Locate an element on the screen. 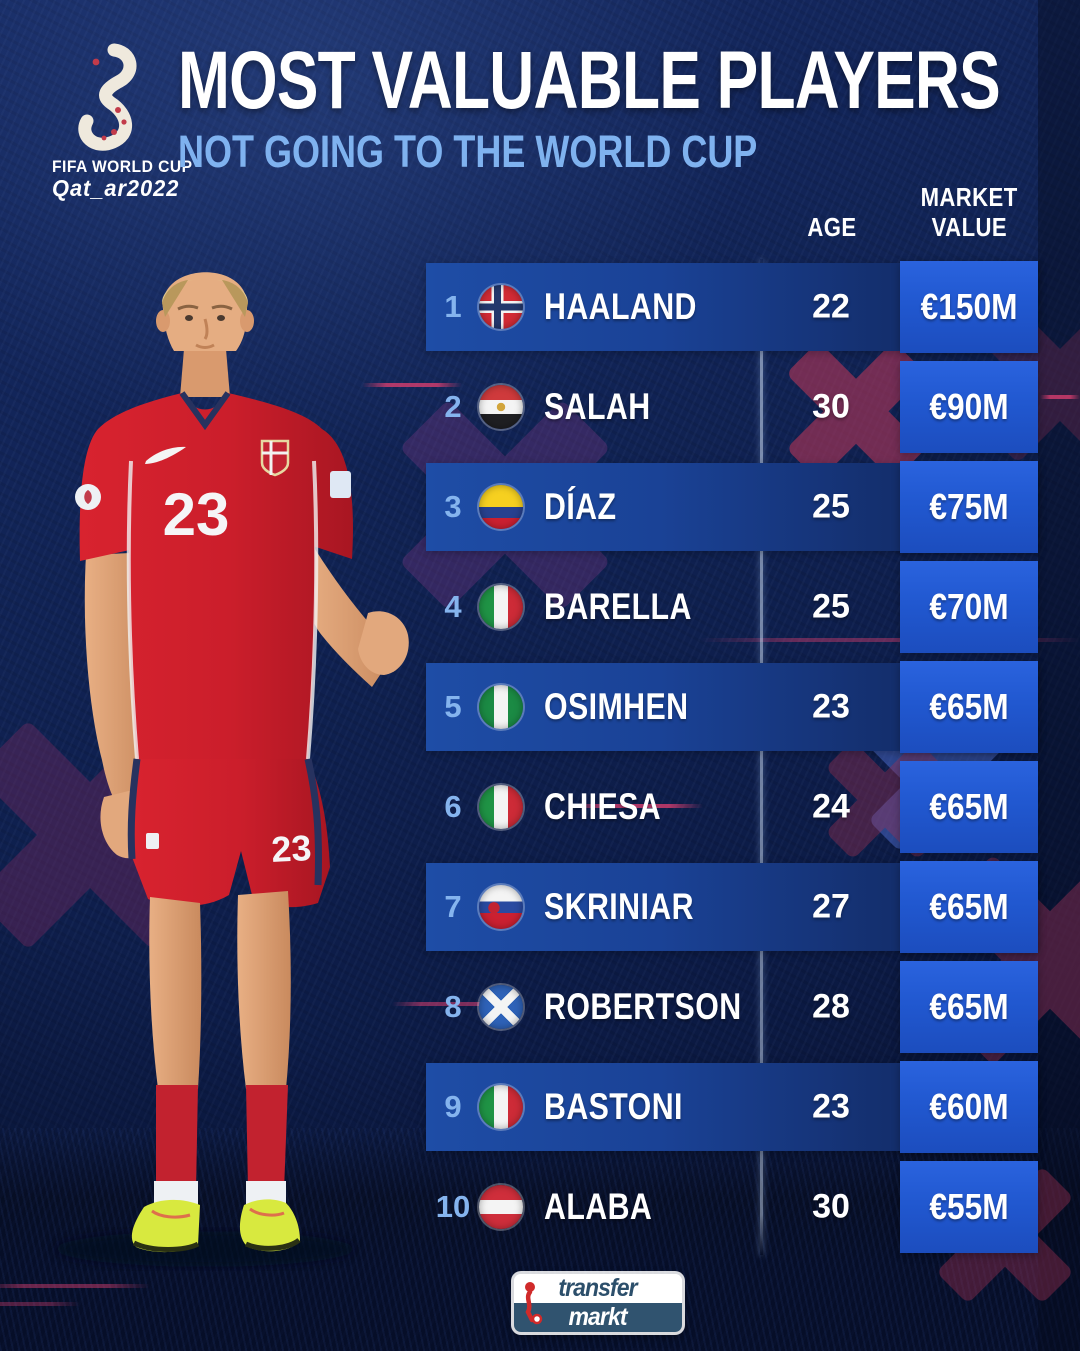 Image resolution: width=1080 pixels, height=1351 pixels. market-value-cell: €55M is located at coordinates (969, 1207).